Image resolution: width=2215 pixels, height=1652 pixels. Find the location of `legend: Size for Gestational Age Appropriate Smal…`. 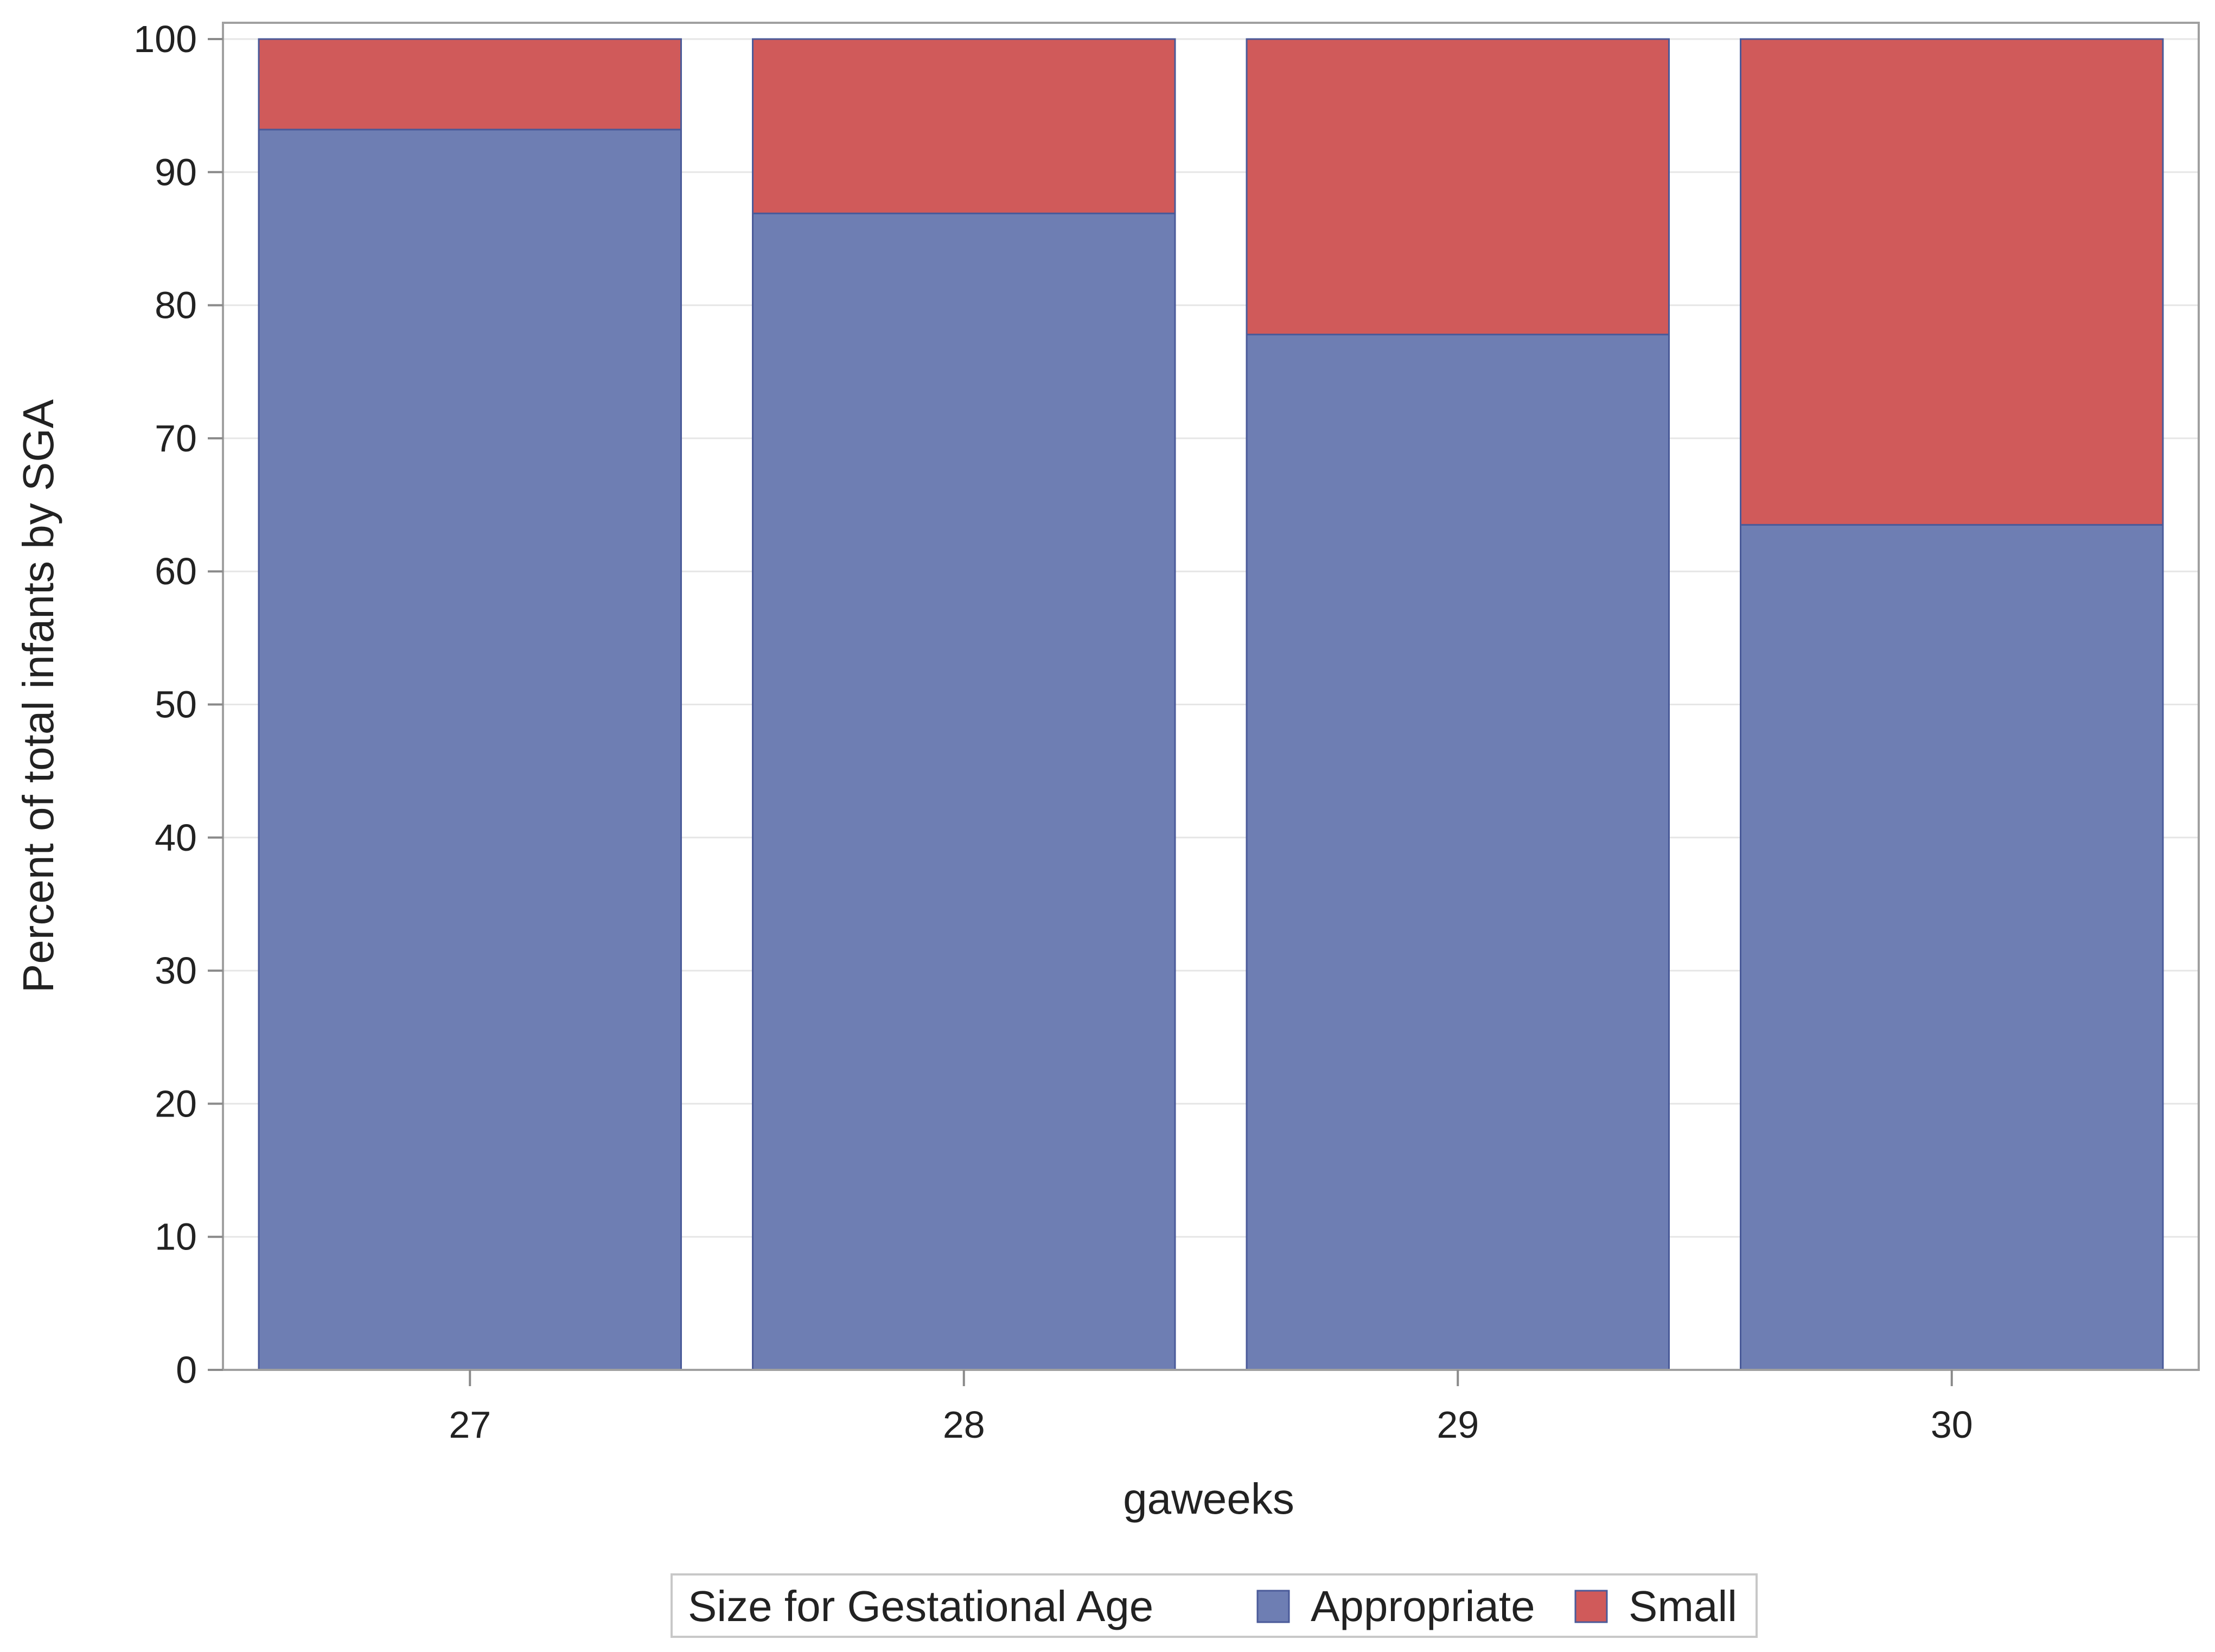

legend: Size for Gestational Age Appropriate Smal… is located at coordinates (1214, 1605).